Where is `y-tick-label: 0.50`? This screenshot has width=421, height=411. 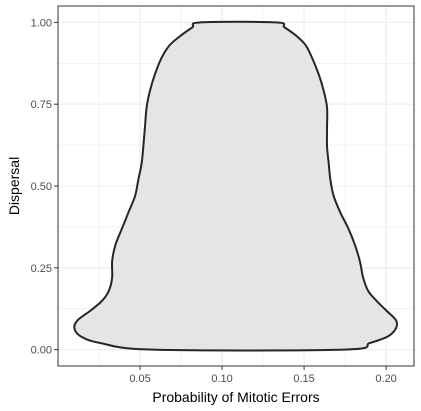 y-tick-label: 0.50 is located at coordinates (41, 187).